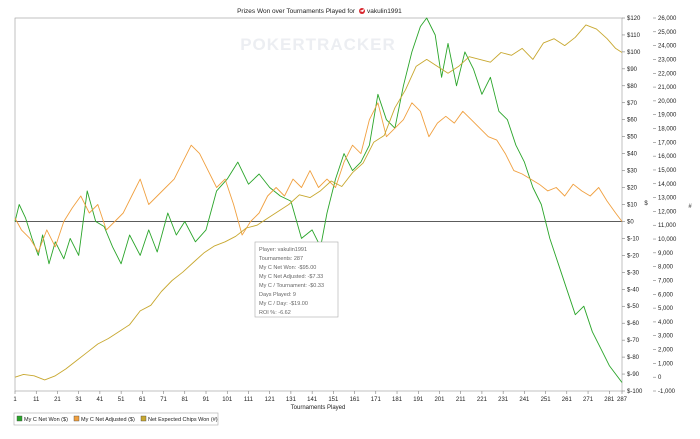  I want to click on x-tick-label: 261, so click(567, 400).